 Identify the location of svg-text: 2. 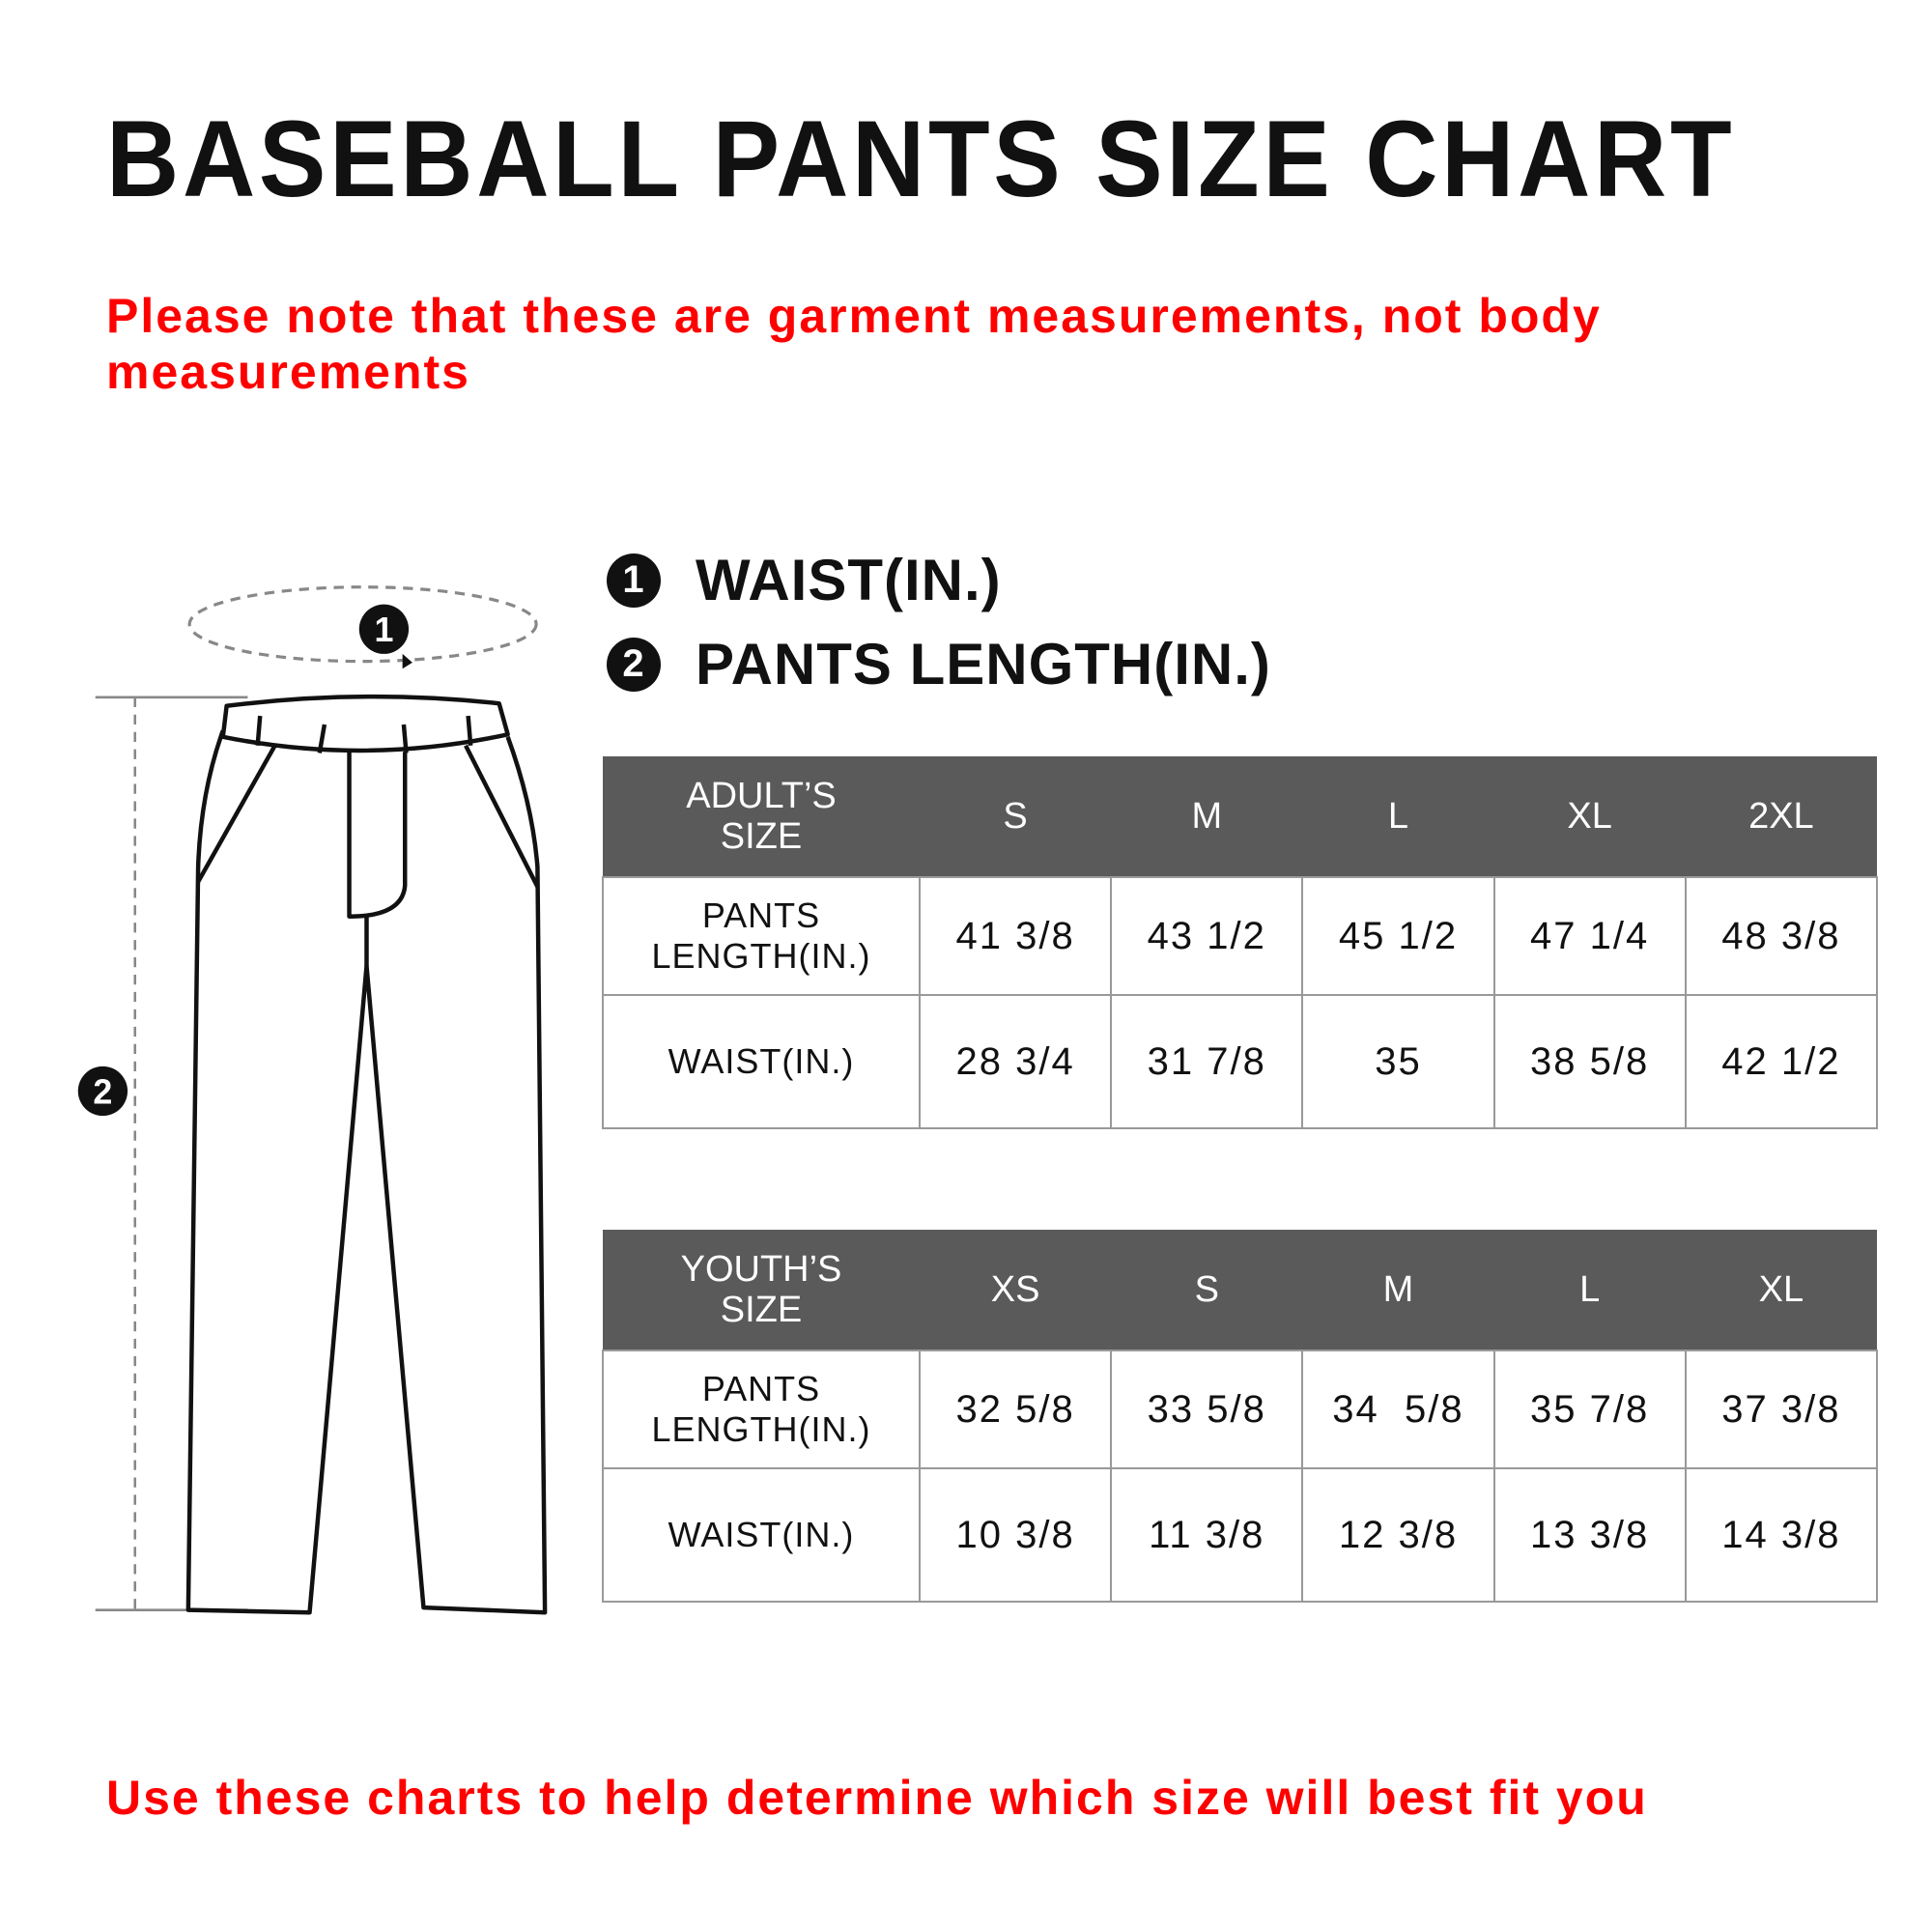
(102, 1091).